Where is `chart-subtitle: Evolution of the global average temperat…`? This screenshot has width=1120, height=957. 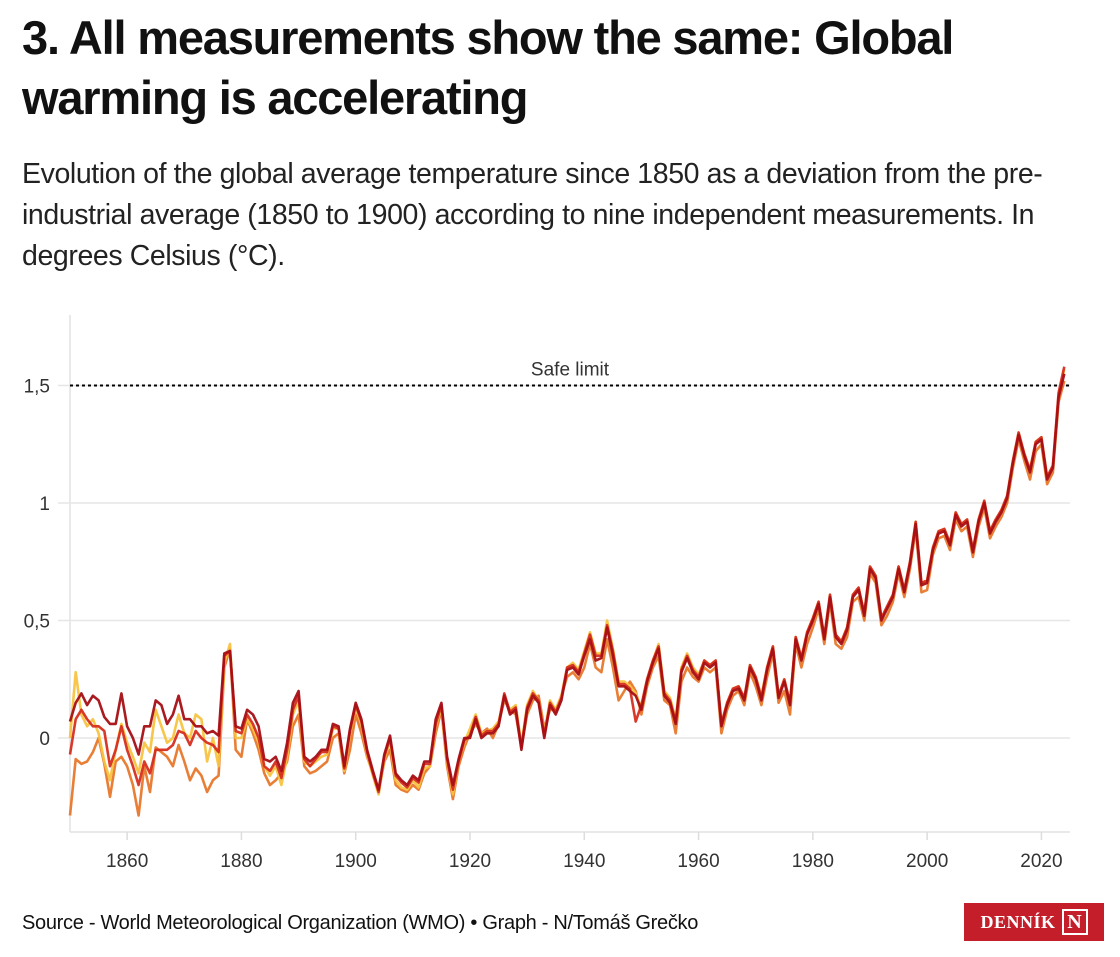
chart-subtitle: Evolution of the global average temperat… is located at coordinates (532, 215).